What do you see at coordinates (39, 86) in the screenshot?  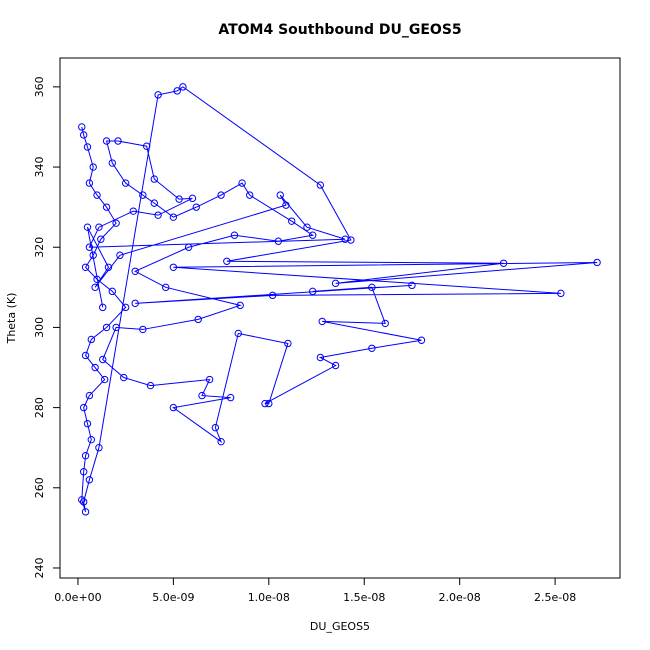 I see `y-tick-label: 360` at bounding box center [39, 86].